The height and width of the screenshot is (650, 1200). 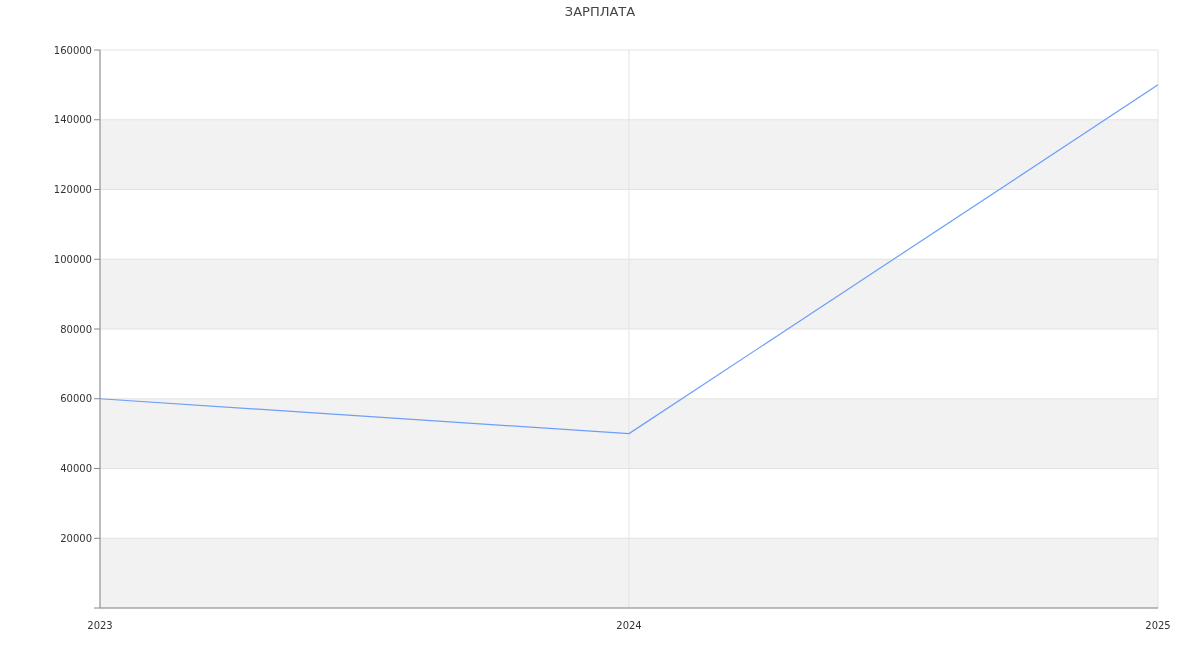 I want to click on y-tick-label: 60000, so click(x=76, y=399).